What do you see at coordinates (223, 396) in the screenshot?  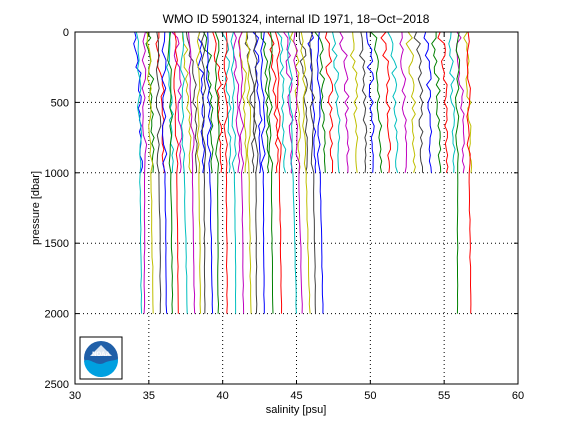 I see `x-tick-label: 40` at bounding box center [223, 396].